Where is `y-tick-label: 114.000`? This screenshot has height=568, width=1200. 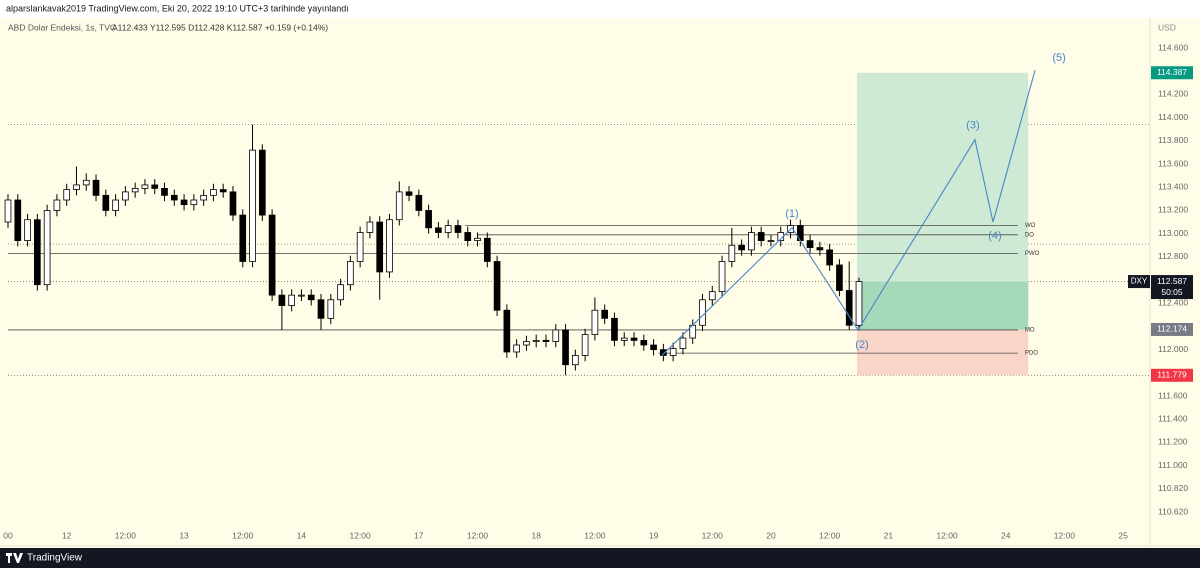
y-tick-label: 114.000 is located at coordinates (1173, 117).